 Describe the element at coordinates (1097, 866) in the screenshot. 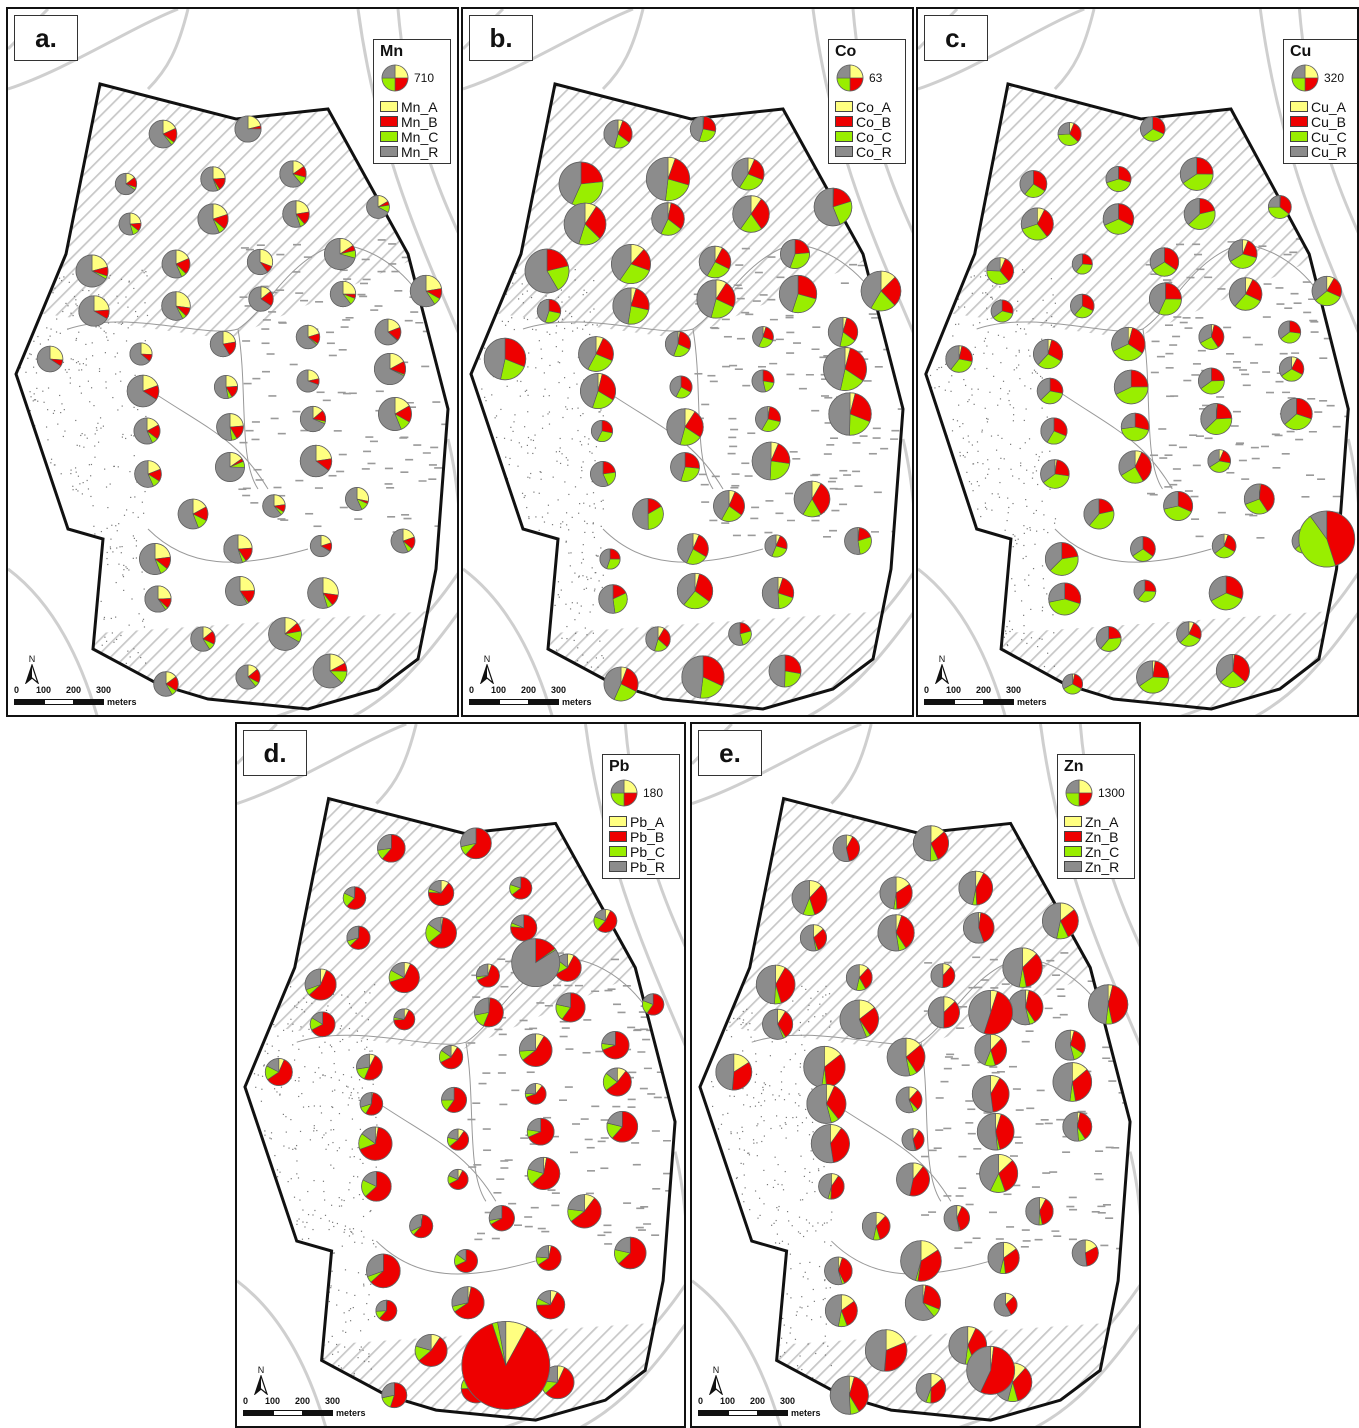

I see `legend-item: Zn_R` at that location.